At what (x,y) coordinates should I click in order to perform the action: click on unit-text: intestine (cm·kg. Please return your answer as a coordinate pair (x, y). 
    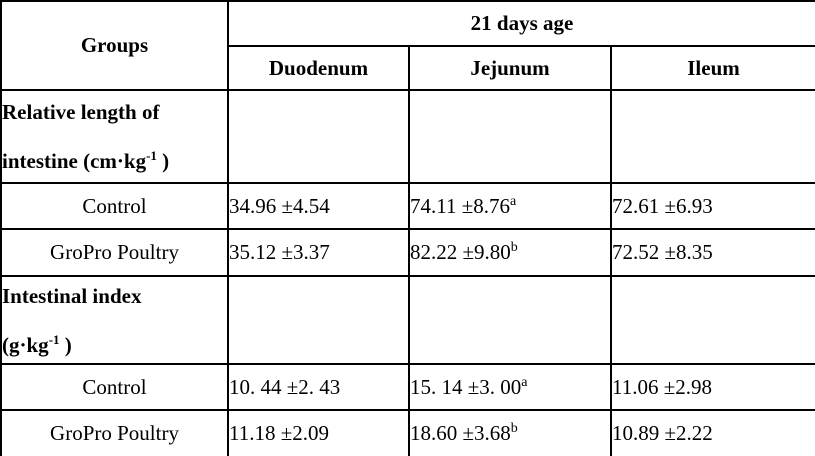
    Looking at the image, I should click on (74, 161).